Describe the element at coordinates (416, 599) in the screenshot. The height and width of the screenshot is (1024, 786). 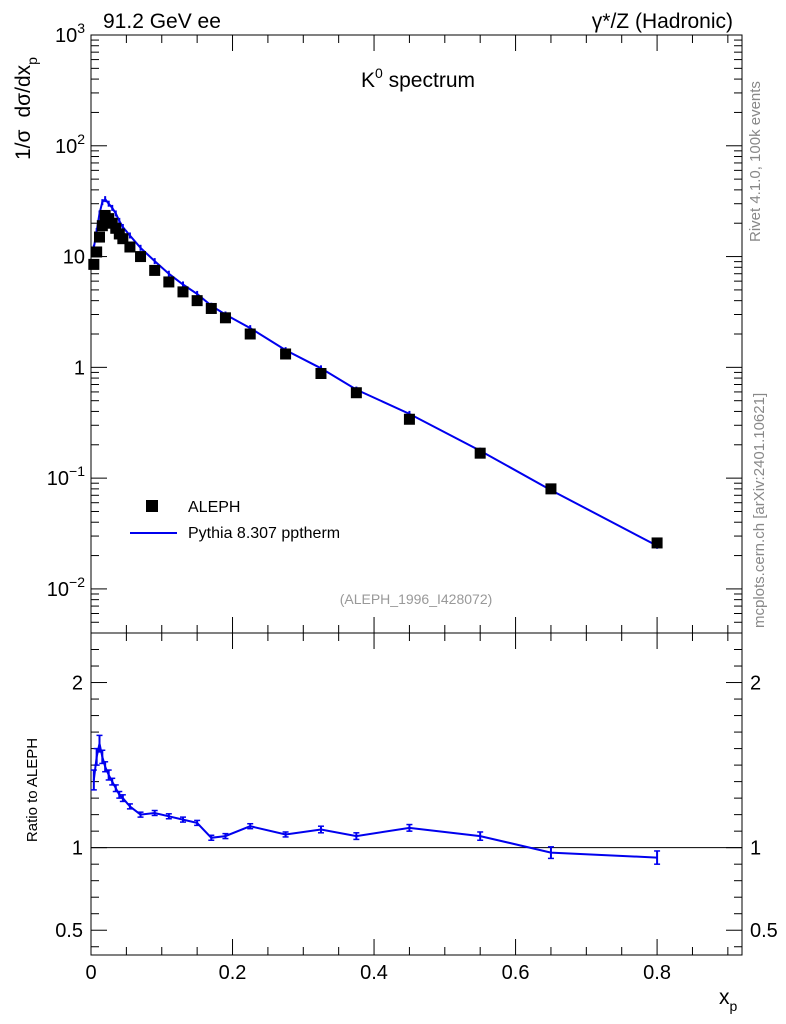
I see `analysis-label: (ALEPH_1996_I428072)` at that location.